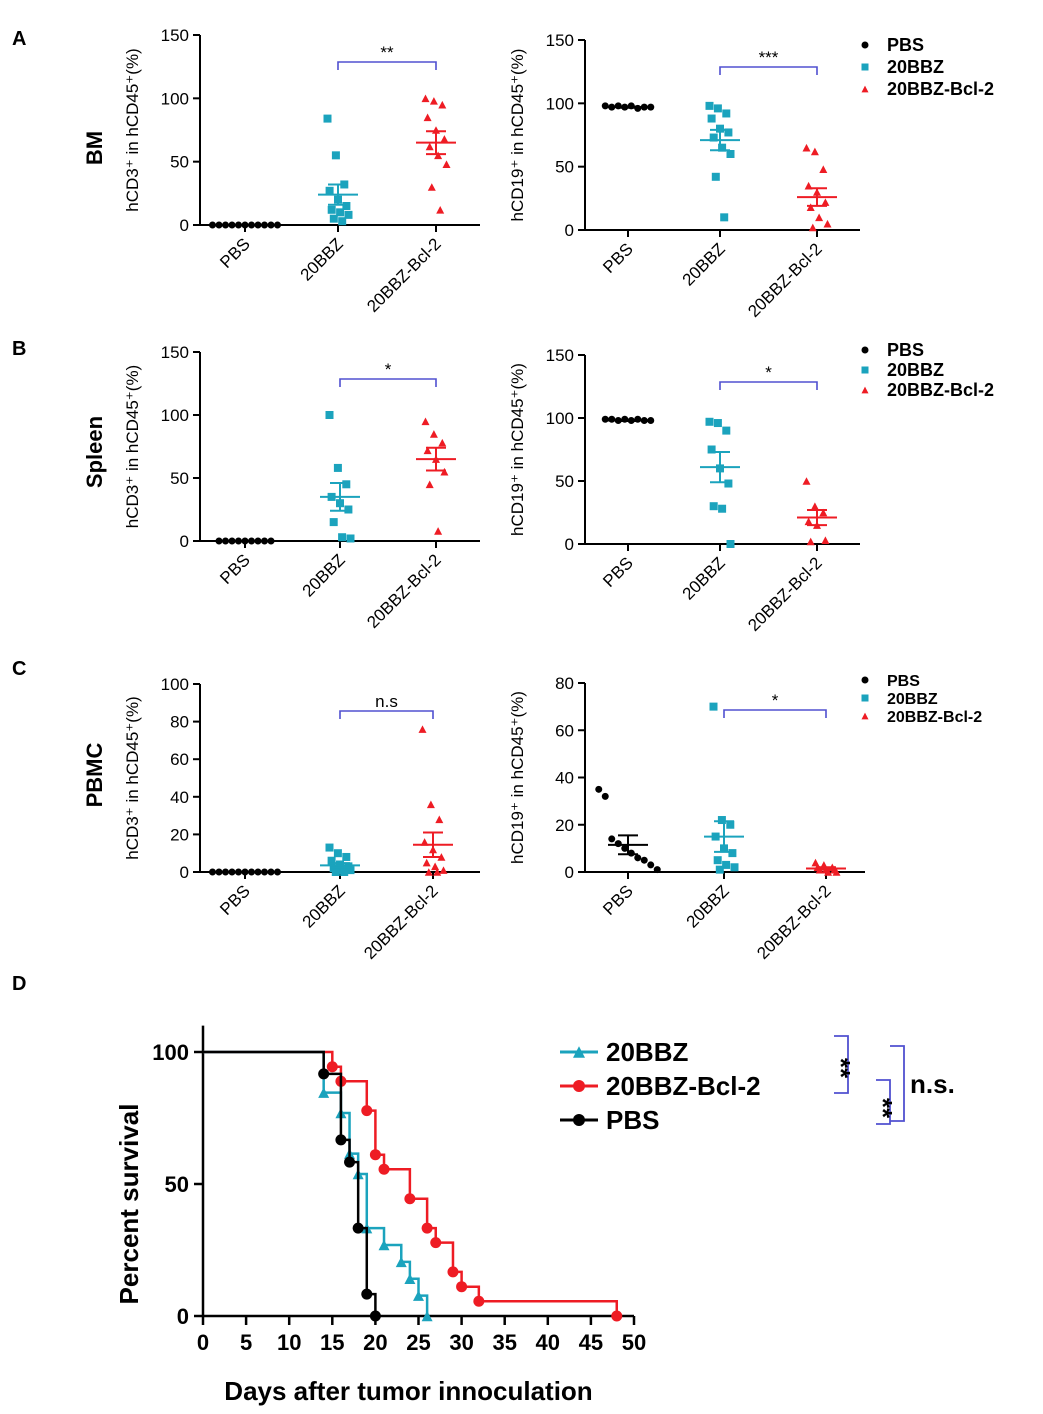 The image size is (1043, 1414). Describe the element at coordinates (94, 452) in the screenshot. I see `row-label-spleen: Spleen` at that location.